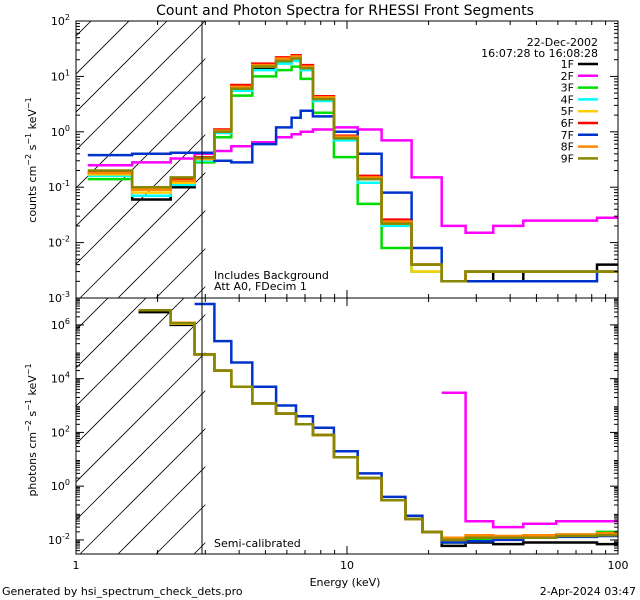 The width and height of the screenshot is (640, 600). What do you see at coordinates (271, 275) in the screenshot?
I see `background-note: Includes Background` at bounding box center [271, 275].